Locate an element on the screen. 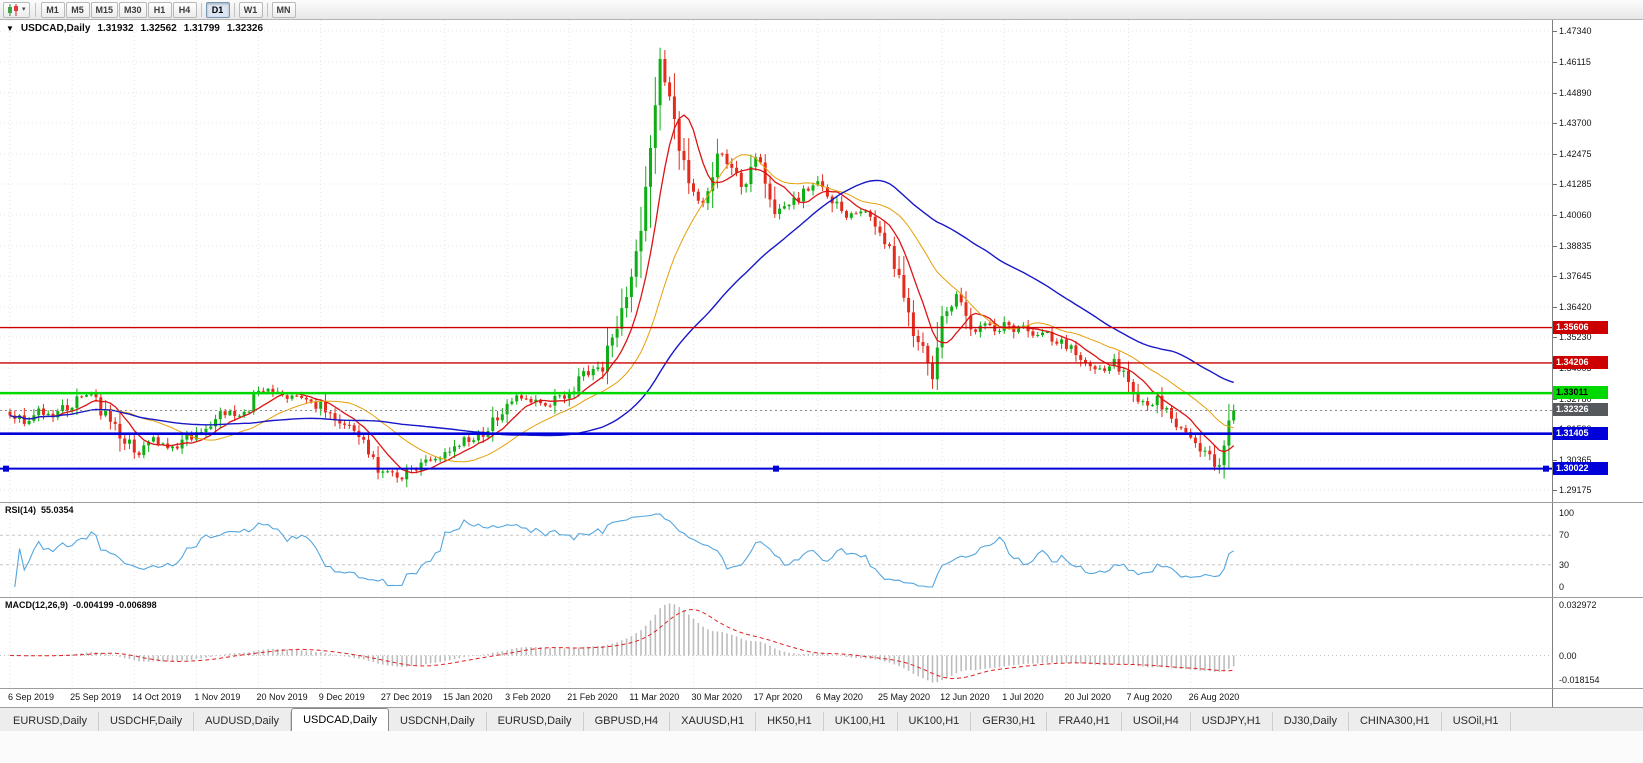 This screenshot has width=1643, height=763. timeframe-toolbar-buttons: M1 M5 M15 M30 H1 H4 D1 W1 MN is located at coordinates (168, 9).